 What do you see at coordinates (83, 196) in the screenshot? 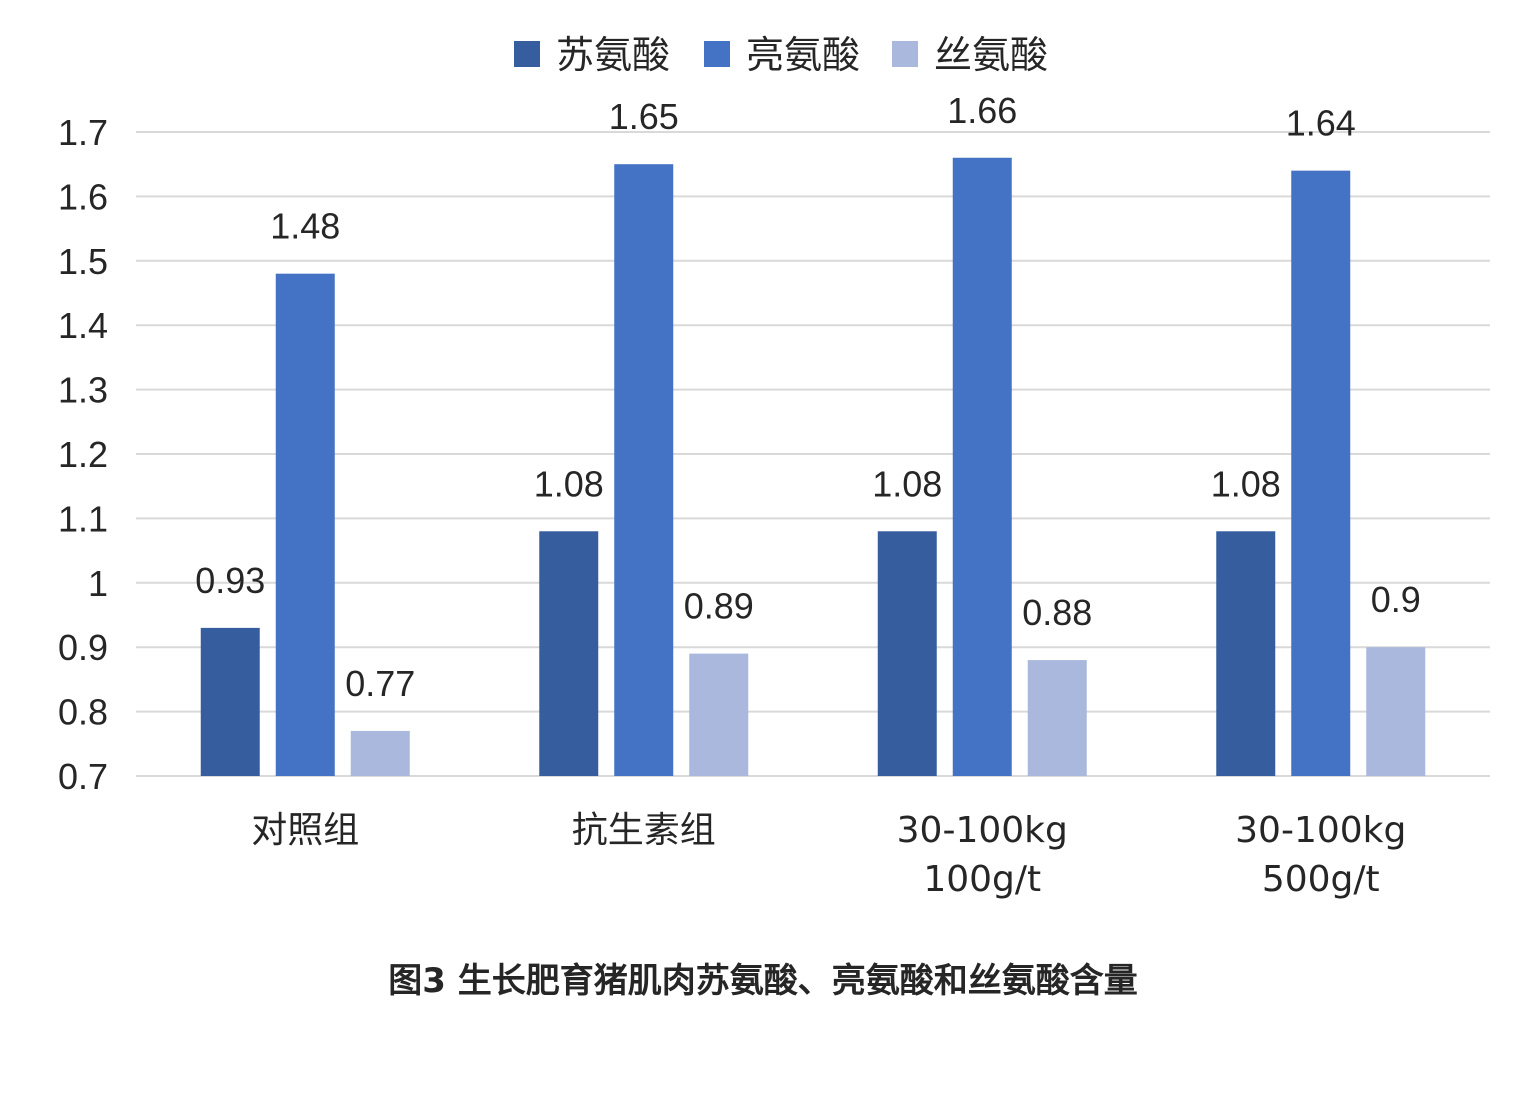
I see `y-tick-label: 1.6` at bounding box center [83, 196].